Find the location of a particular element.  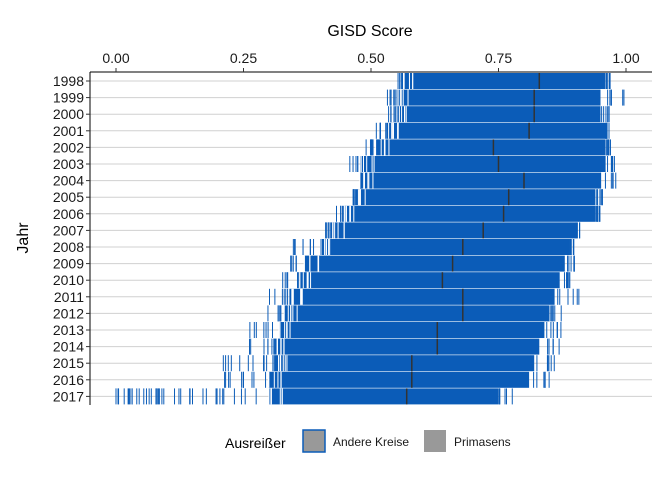

y-tick-label: 2006 is located at coordinates (68, 214).